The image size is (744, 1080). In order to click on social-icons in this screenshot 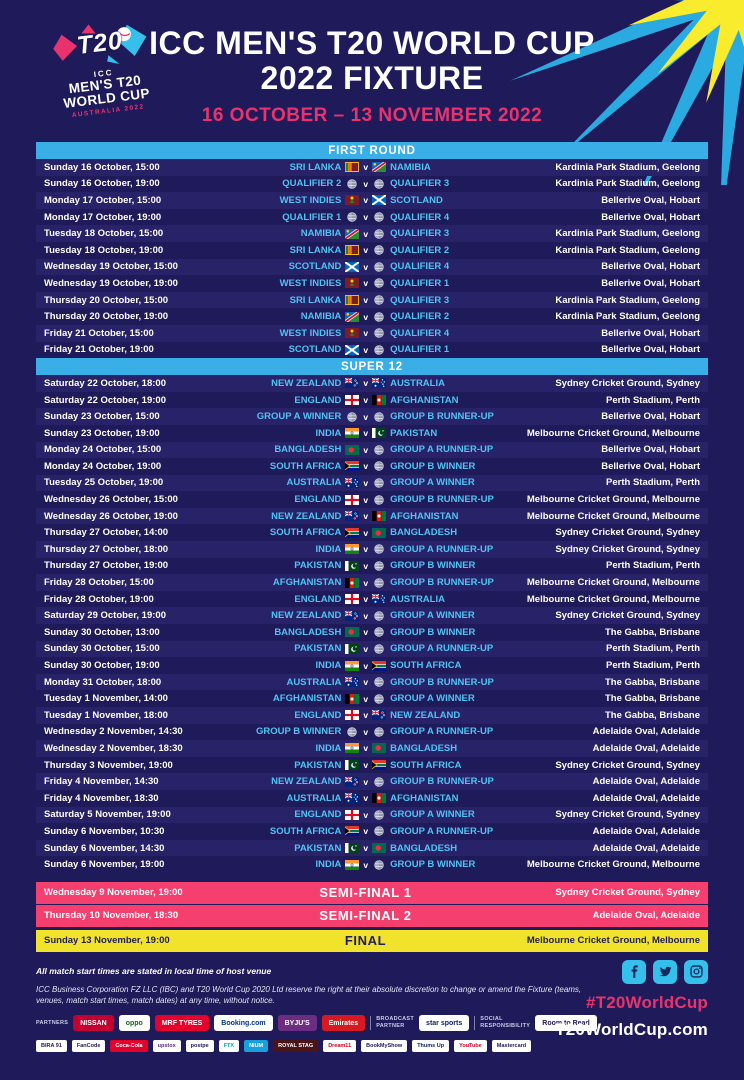, I will do `click(631, 971)`.